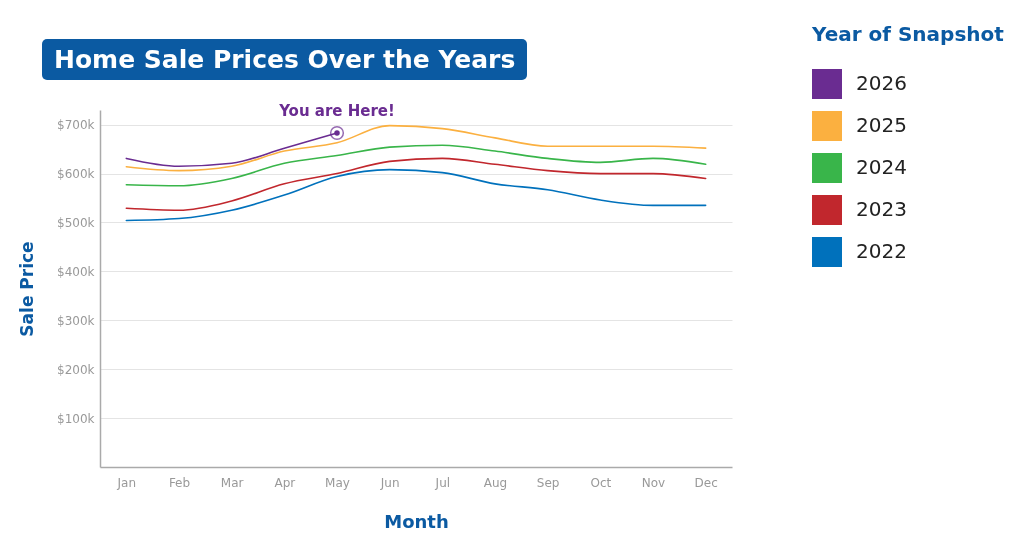 Image resolution: width=1024 pixels, height=550 pixels. I want to click on x-tick-label: Jun, so click(389, 482).